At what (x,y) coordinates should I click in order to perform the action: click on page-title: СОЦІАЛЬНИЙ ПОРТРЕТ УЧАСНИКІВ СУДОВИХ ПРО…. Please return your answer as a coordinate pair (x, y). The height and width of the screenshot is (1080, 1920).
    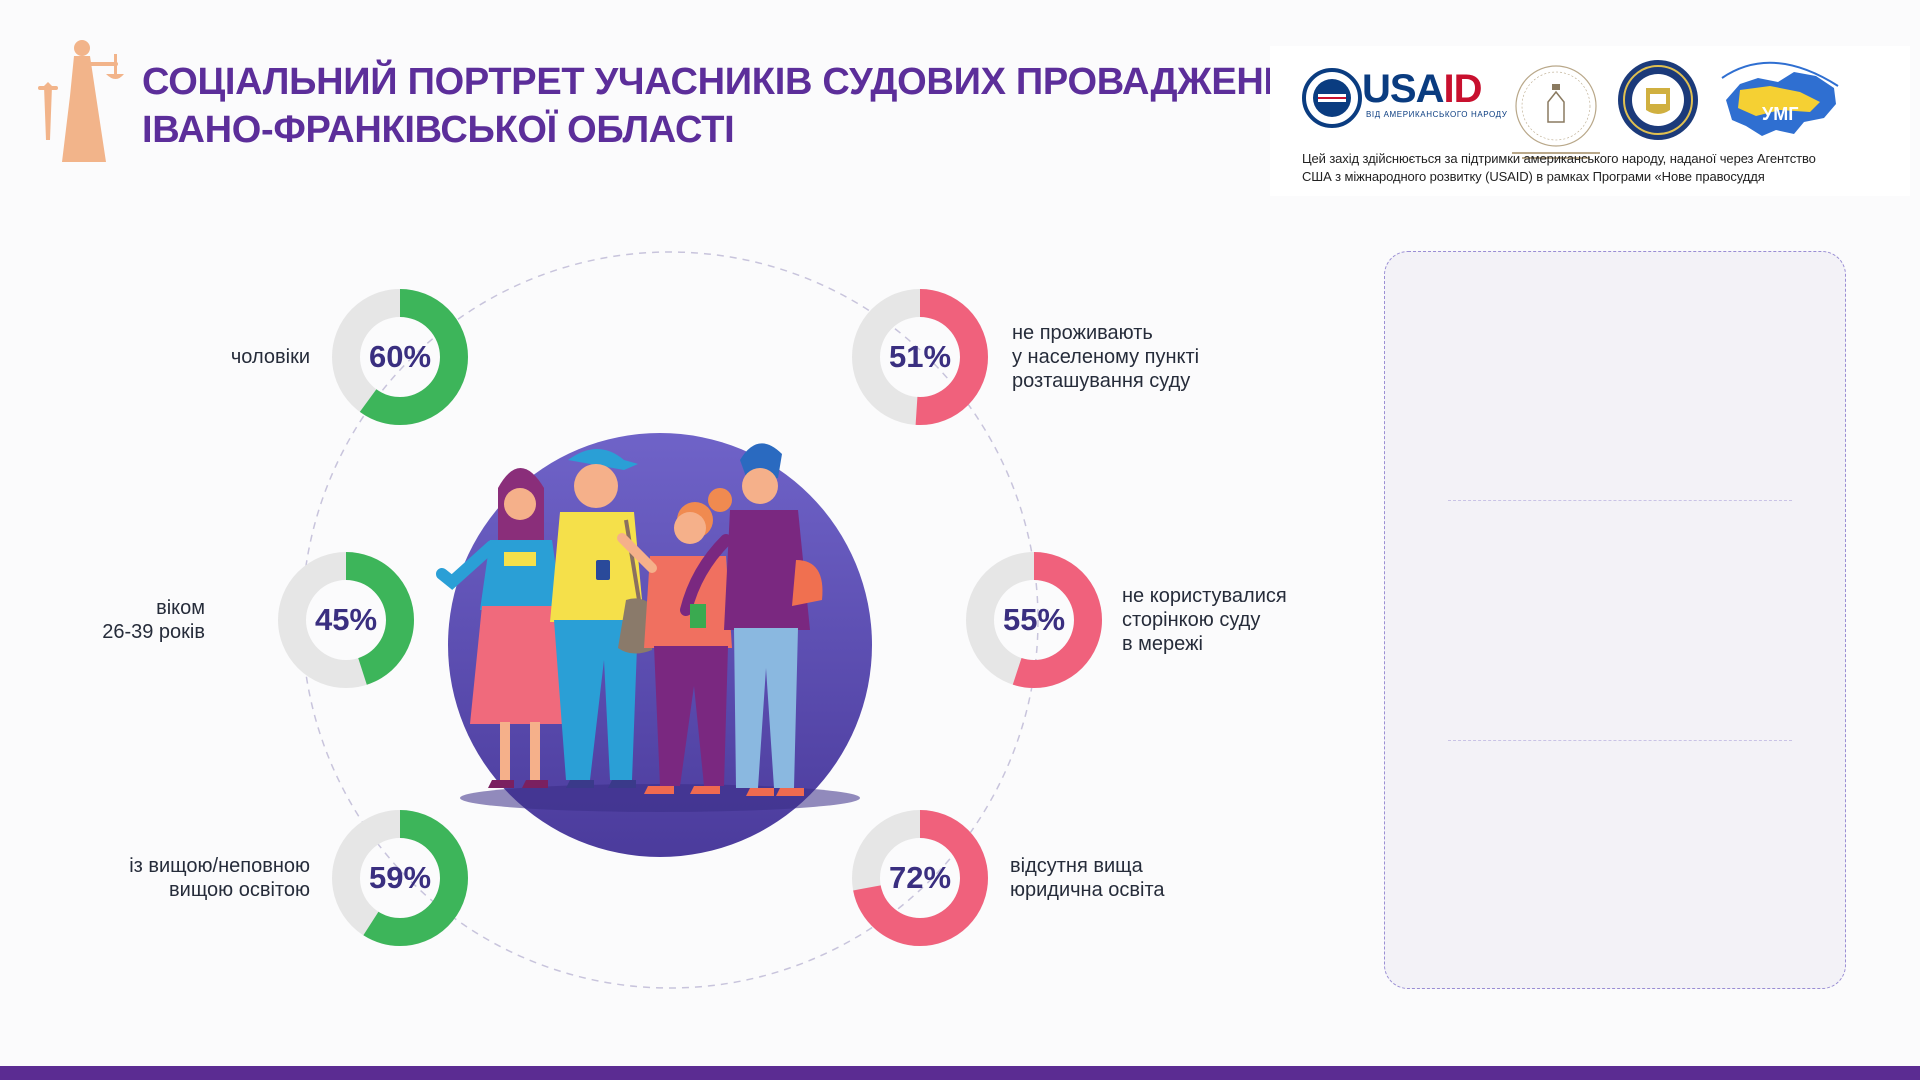
    Looking at the image, I should click on (716, 106).